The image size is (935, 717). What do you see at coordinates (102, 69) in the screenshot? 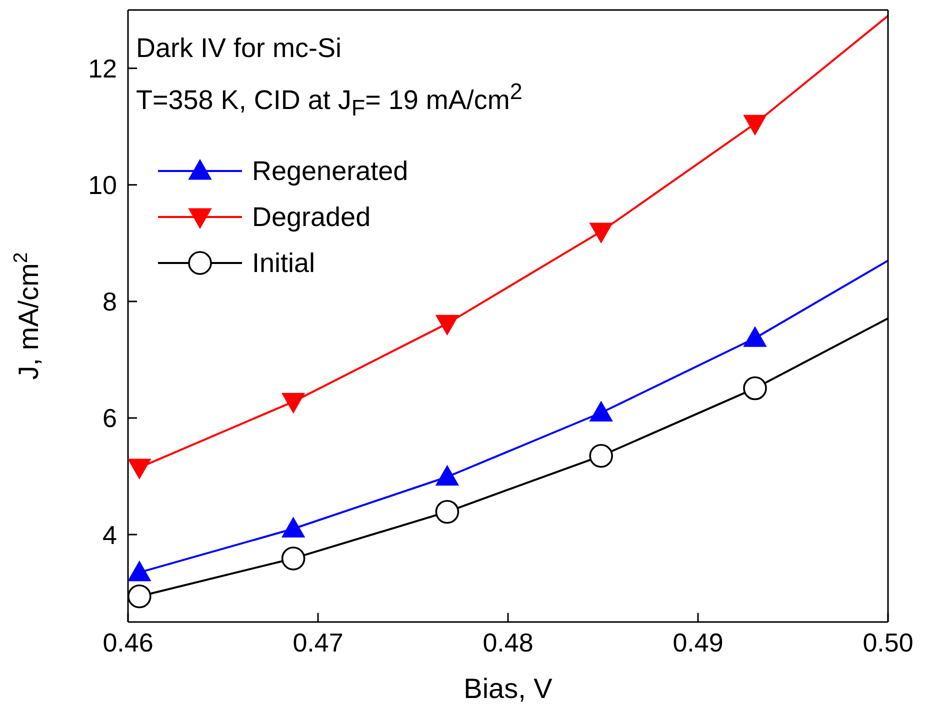
I see `y-tick-label: 12` at bounding box center [102, 69].